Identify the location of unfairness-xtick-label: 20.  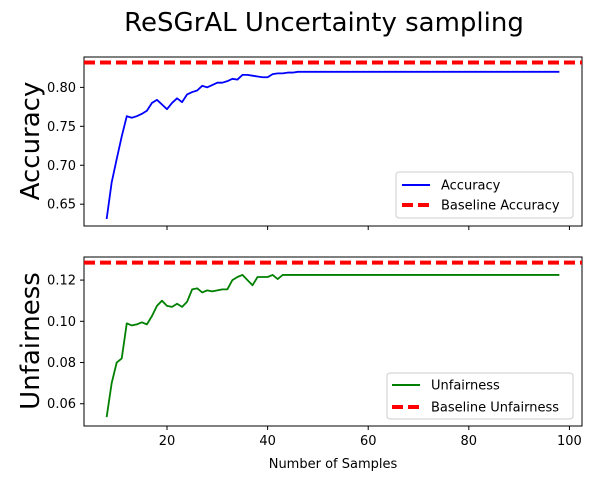
(167, 441).